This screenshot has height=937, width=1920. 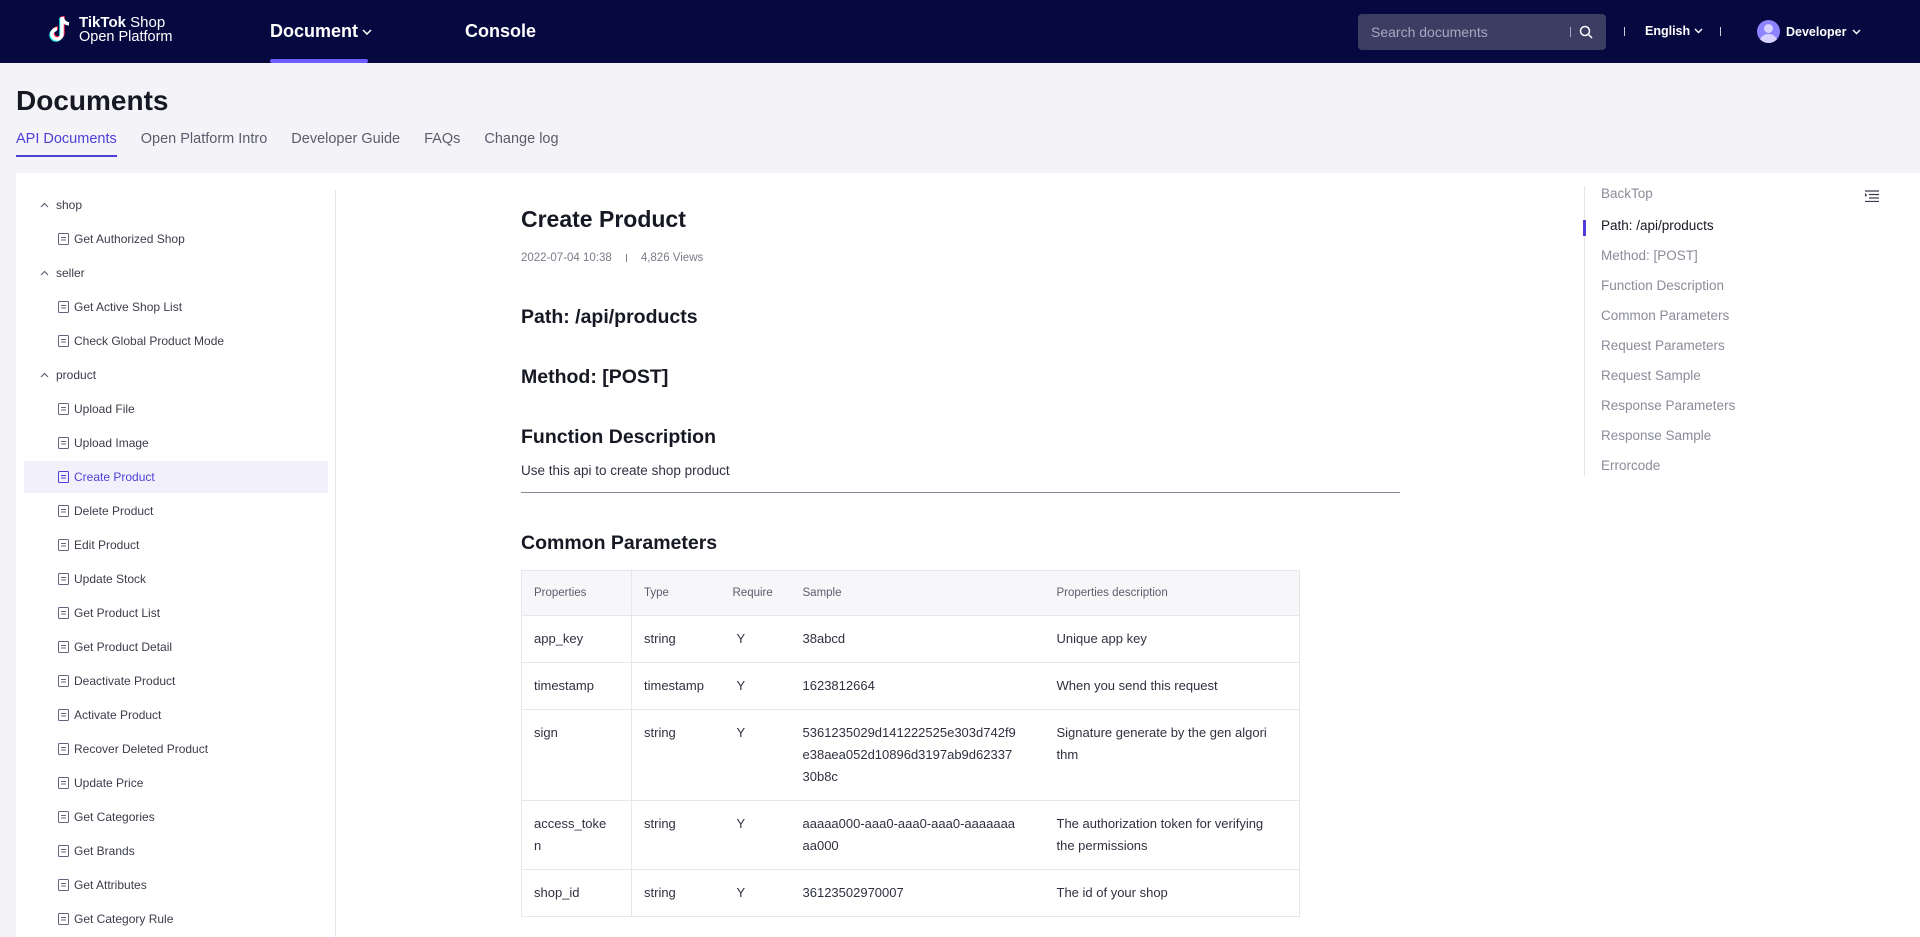 What do you see at coordinates (321, 31) in the screenshot?
I see `nav-document-menu: Document` at bounding box center [321, 31].